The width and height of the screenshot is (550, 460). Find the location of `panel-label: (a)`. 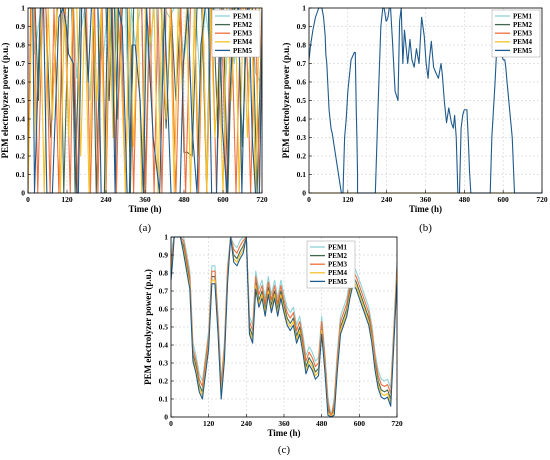

panel-label: (a) is located at coordinates (145, 228).